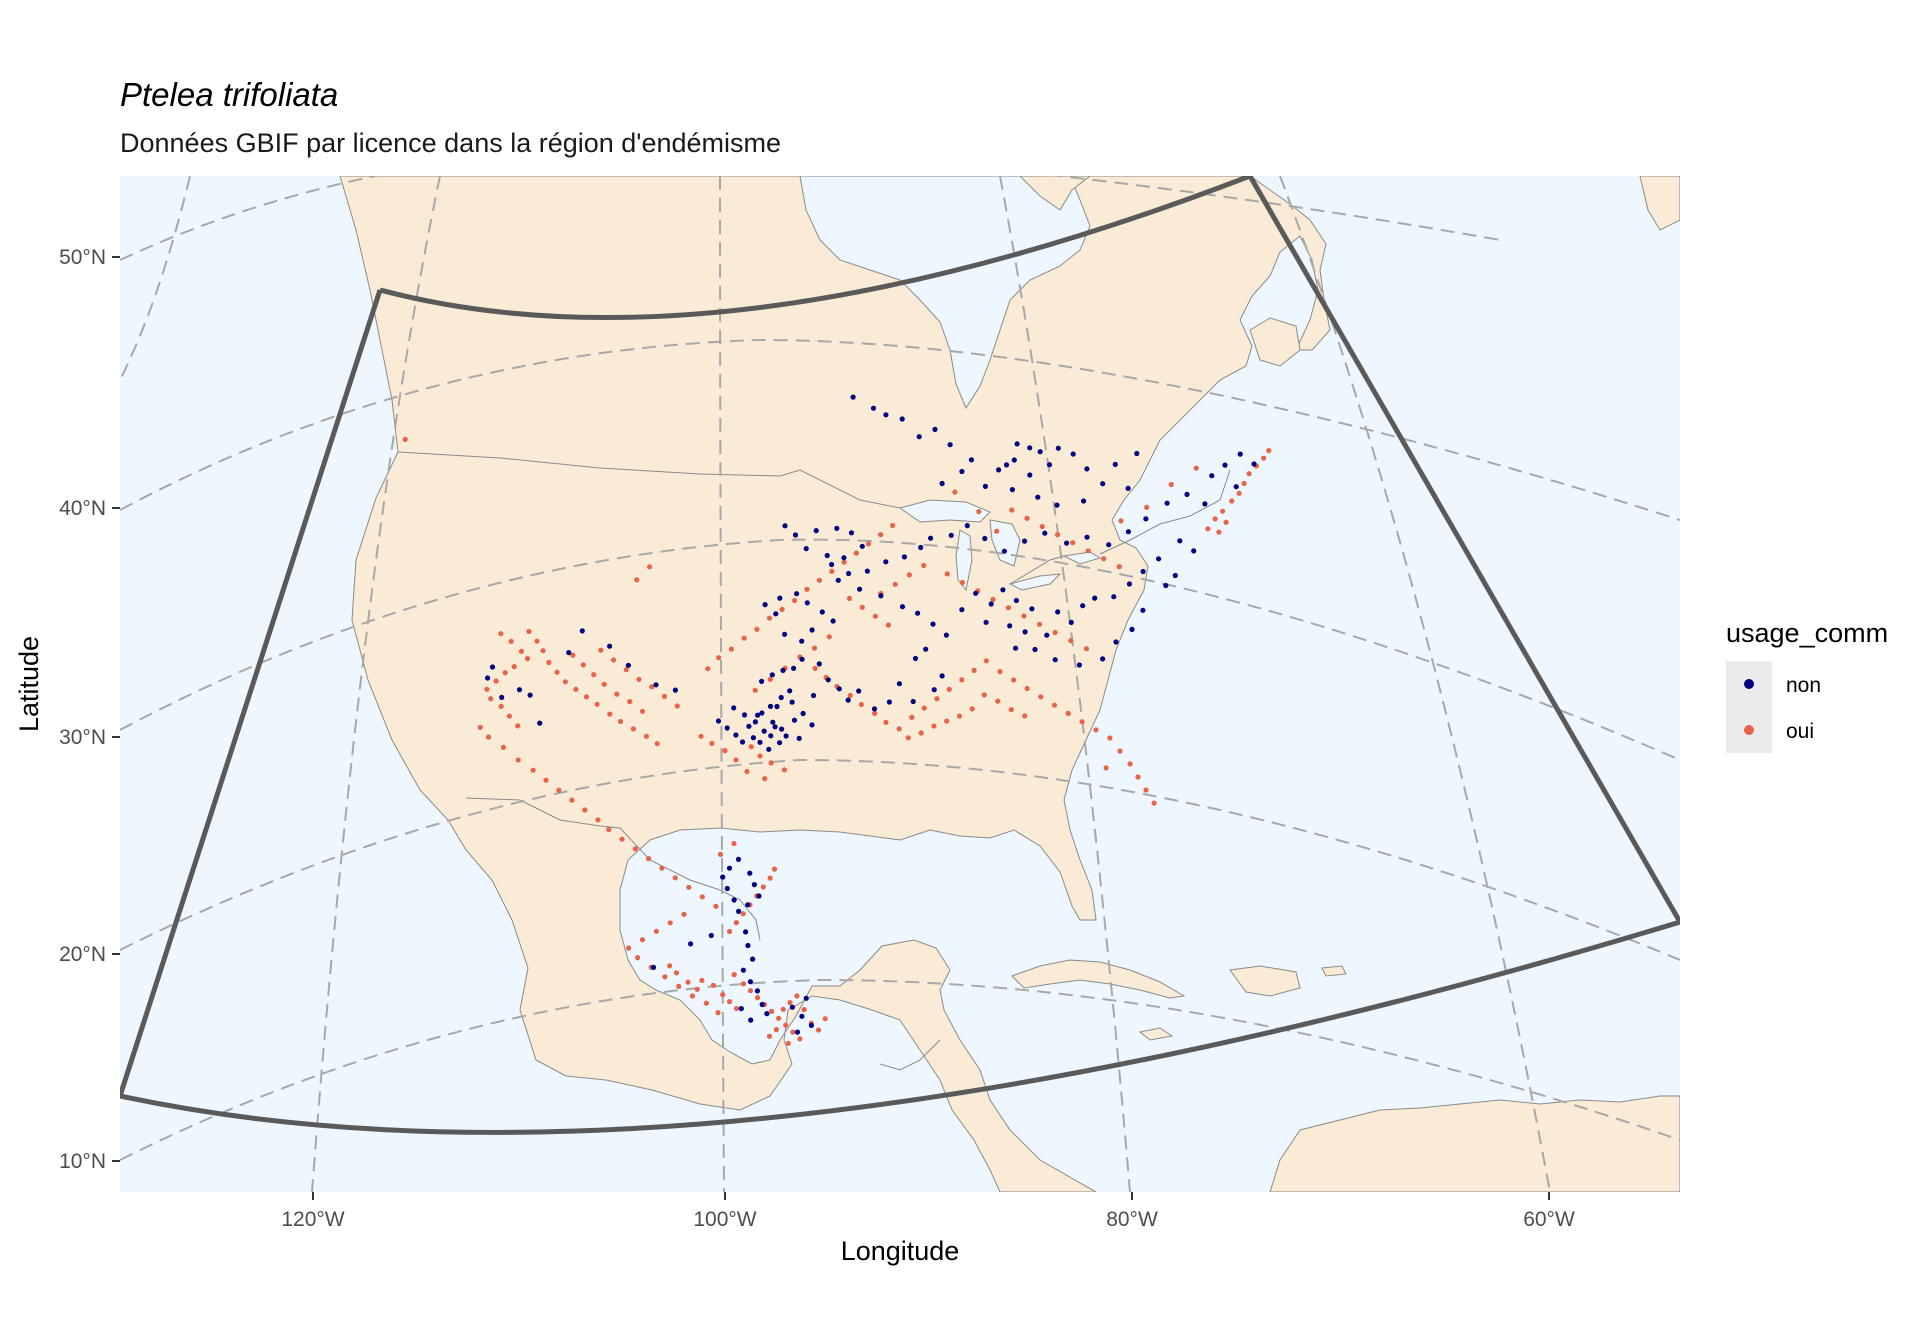 The width and height of the screenshot is (1920, 1344). I want to click on x-tick-label: 120°W, so click(312, 1219).